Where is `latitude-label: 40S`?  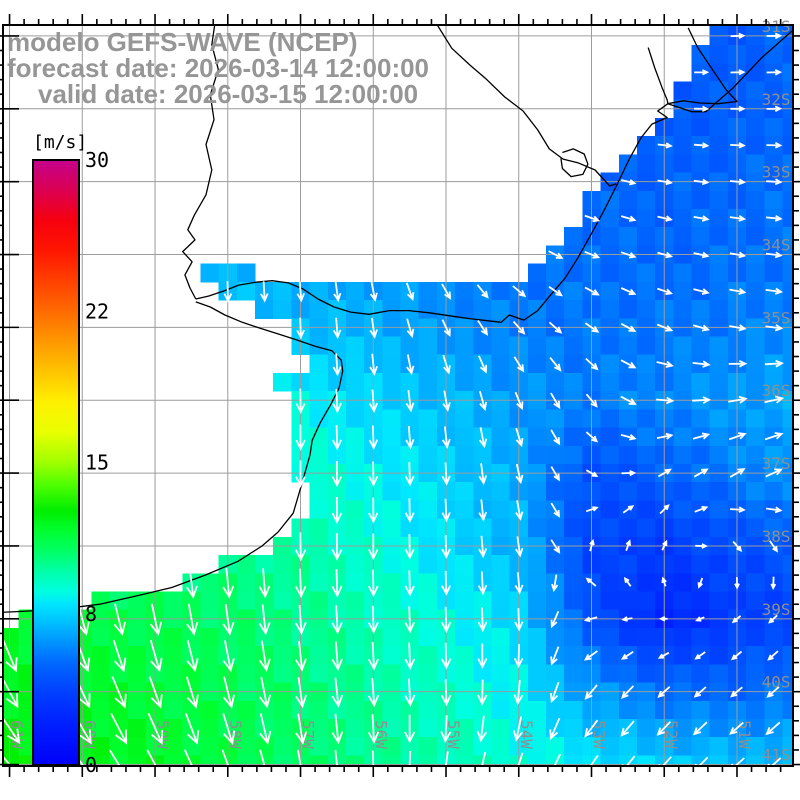 latitude-label: 40S is located at coordinates (776, 682).